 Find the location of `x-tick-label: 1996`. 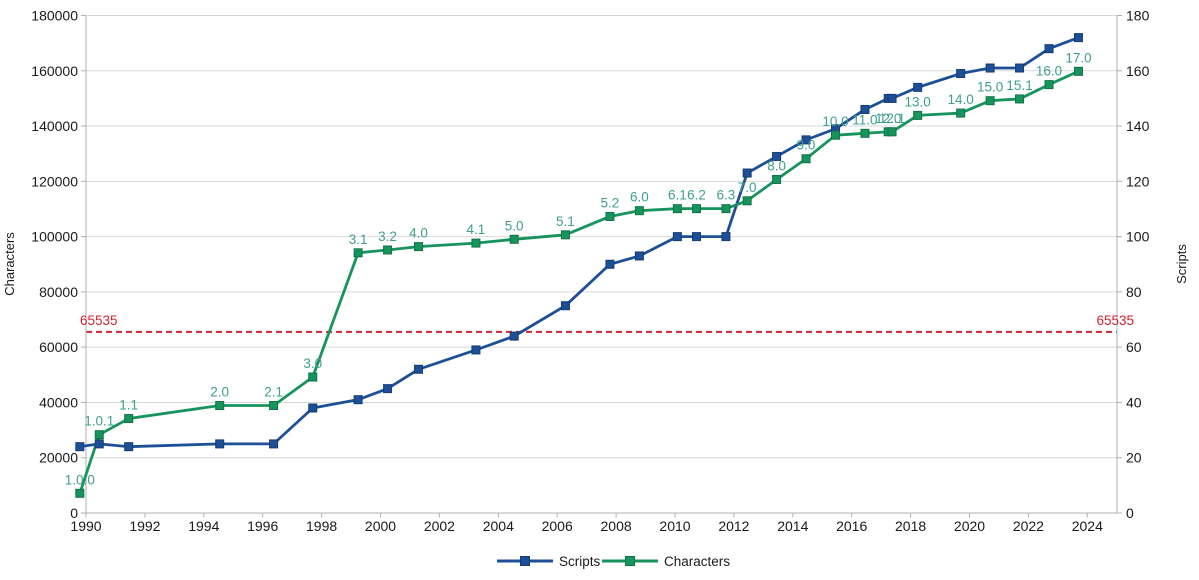

x-tick-label: 1996 is located at coordinates (262, 526).